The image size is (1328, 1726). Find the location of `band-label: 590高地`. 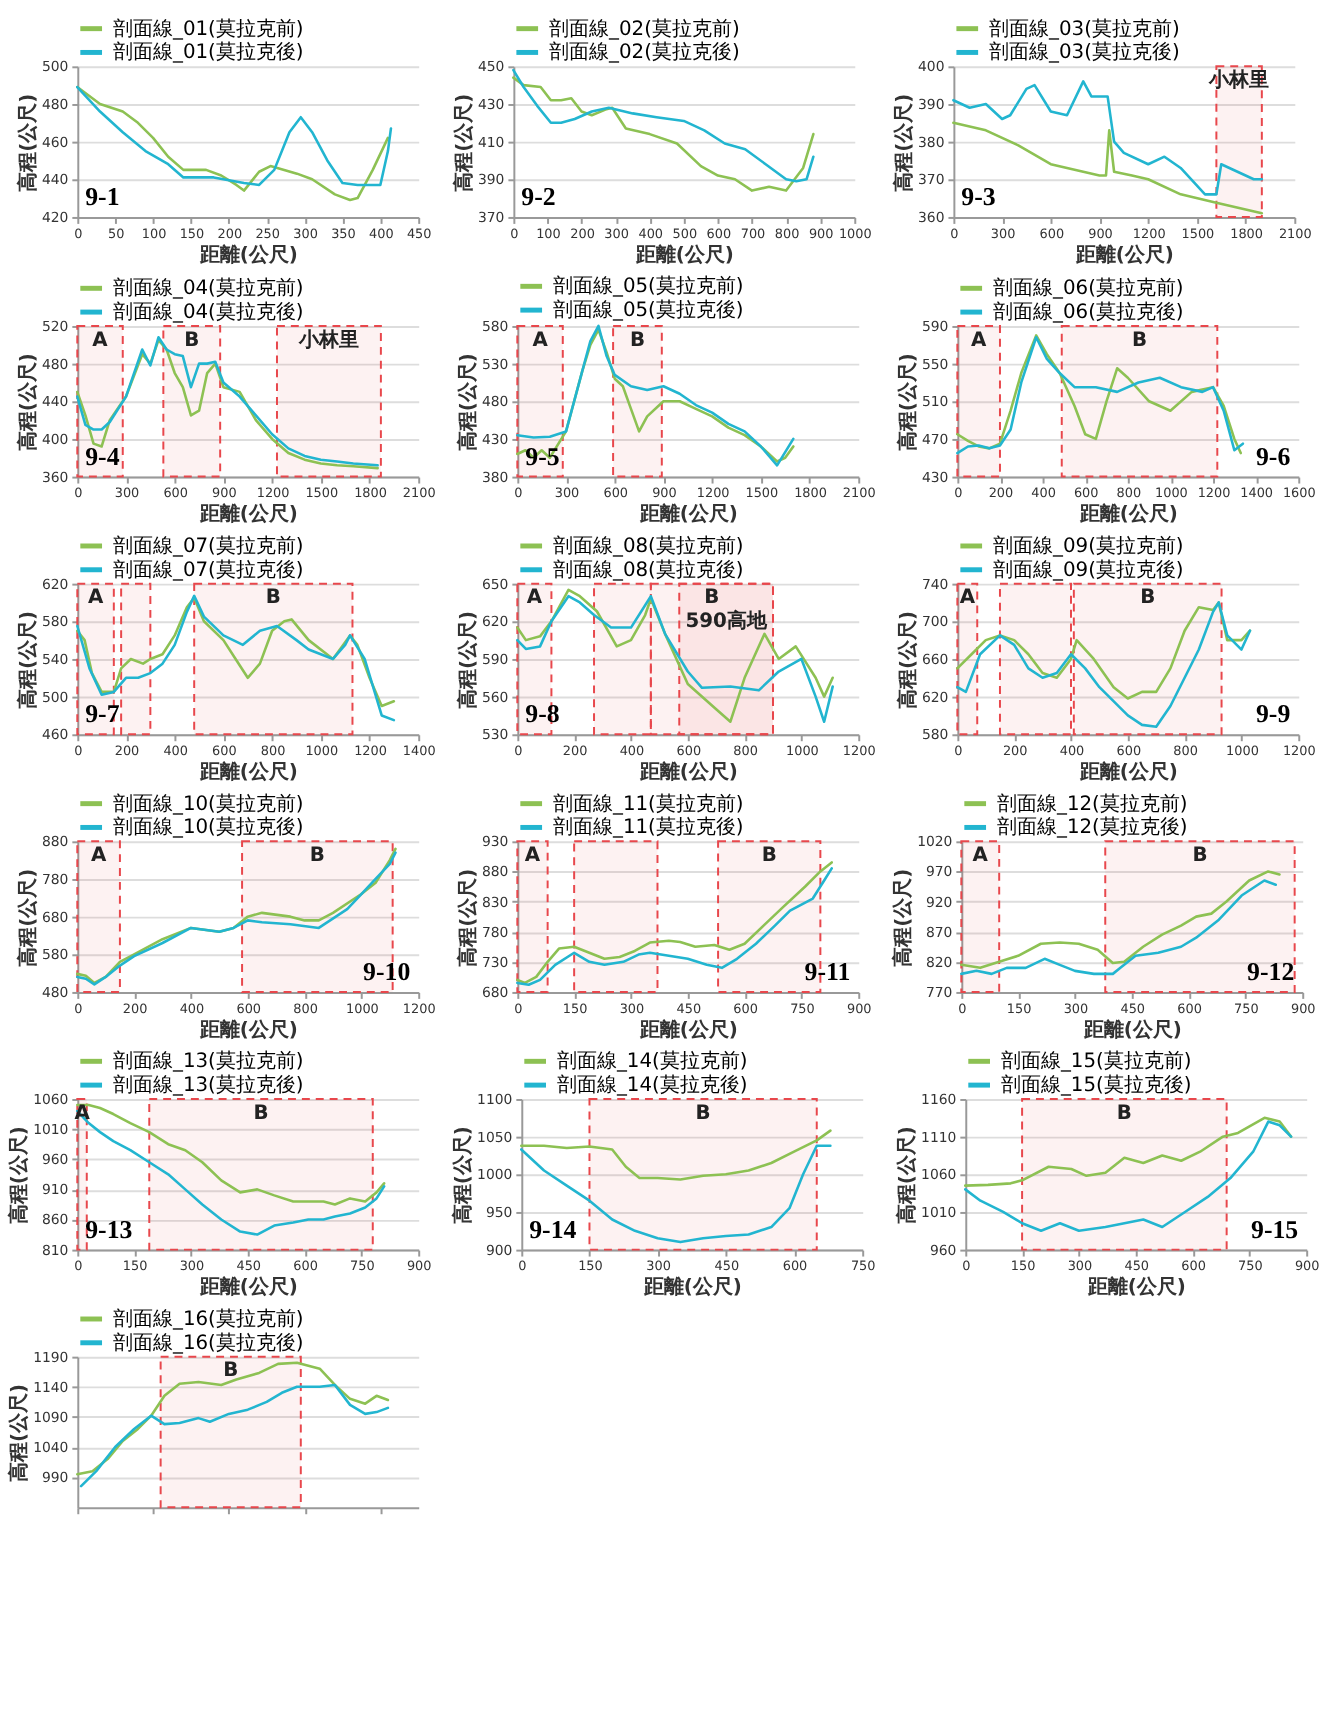

band-label: 590高地 is located at coordinates (727, 621).